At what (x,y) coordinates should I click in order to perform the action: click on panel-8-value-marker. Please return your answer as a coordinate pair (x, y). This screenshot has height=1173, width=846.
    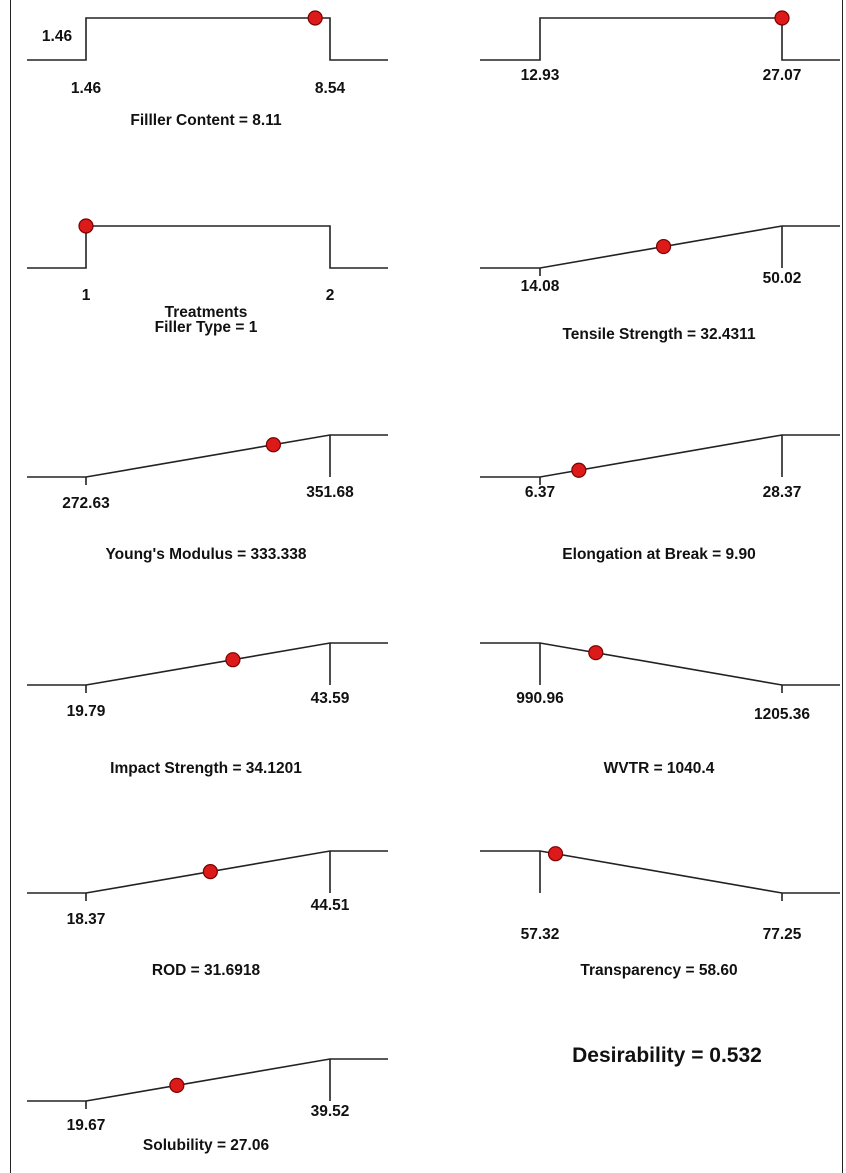
    Looking at the image, I should click on (596, 653).